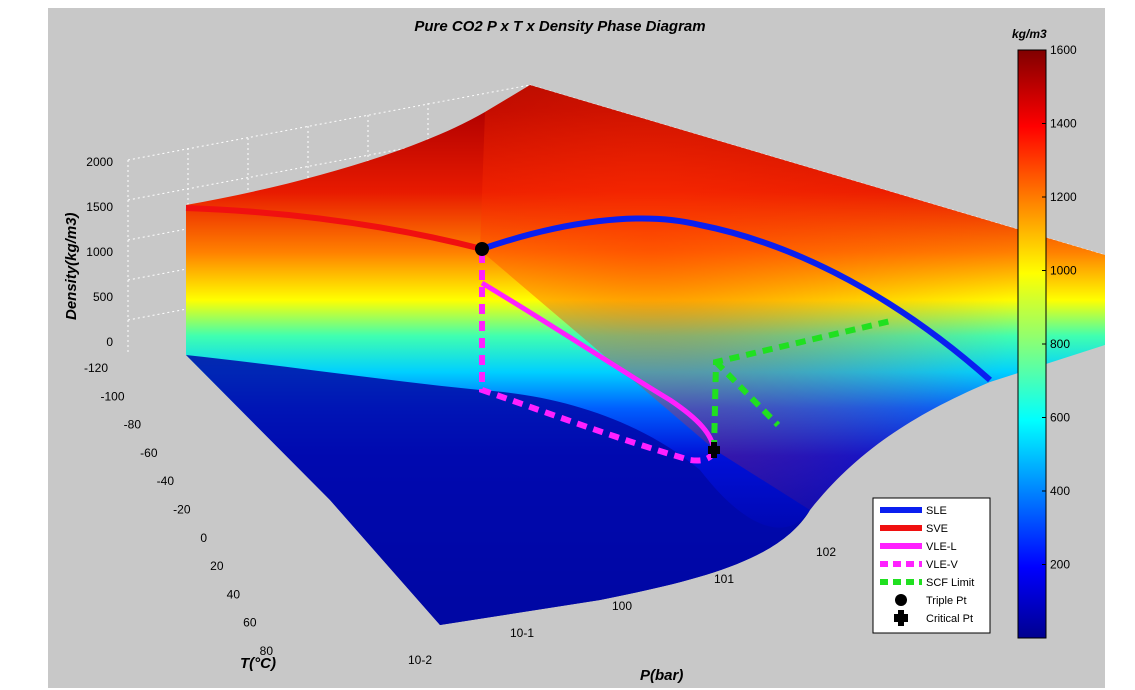 The height and width of the screenshot is (690, 1135). Describe the element at coordinates (826, 552) in the screenshot. I see `x-tick-label: 102` at that location.